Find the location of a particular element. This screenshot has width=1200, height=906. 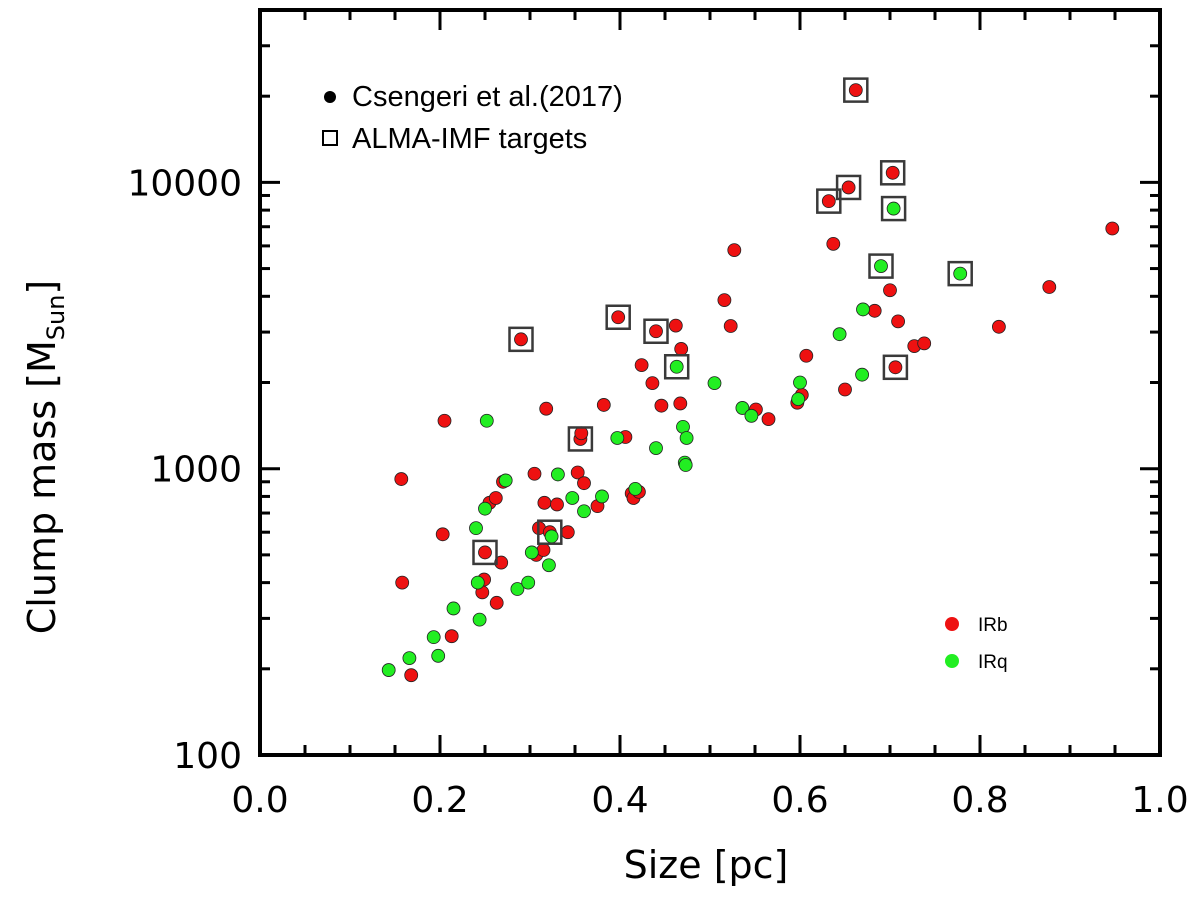

x-axis-title: Size [pc] is located at coordinates (706, 865).